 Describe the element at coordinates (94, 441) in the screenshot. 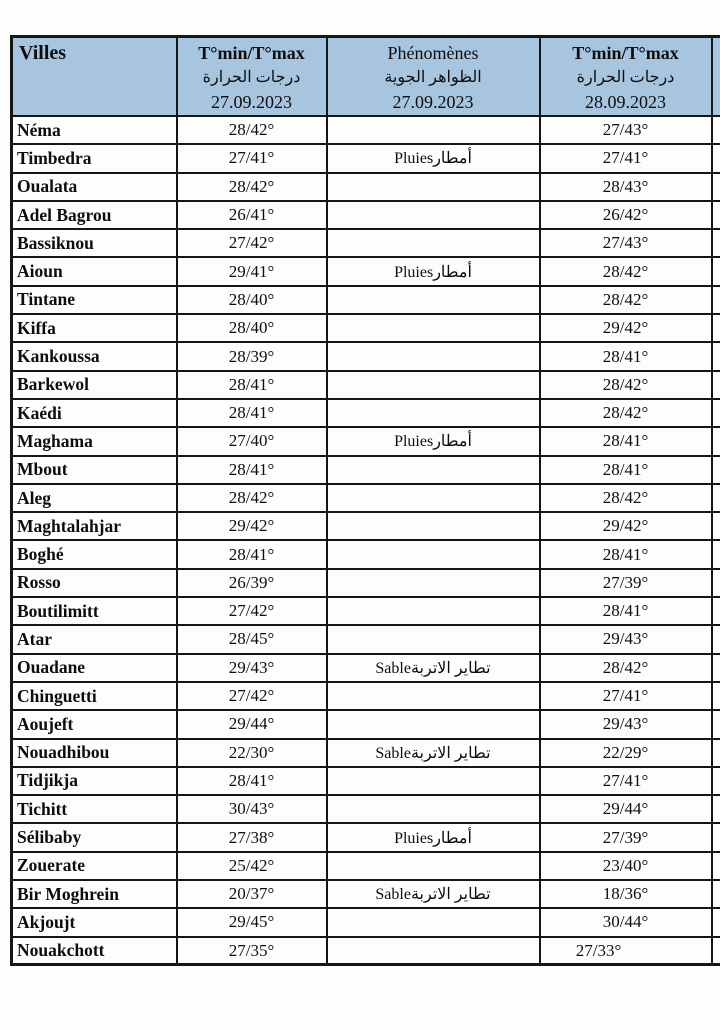

I see `city-cell: Maghama` at that location.